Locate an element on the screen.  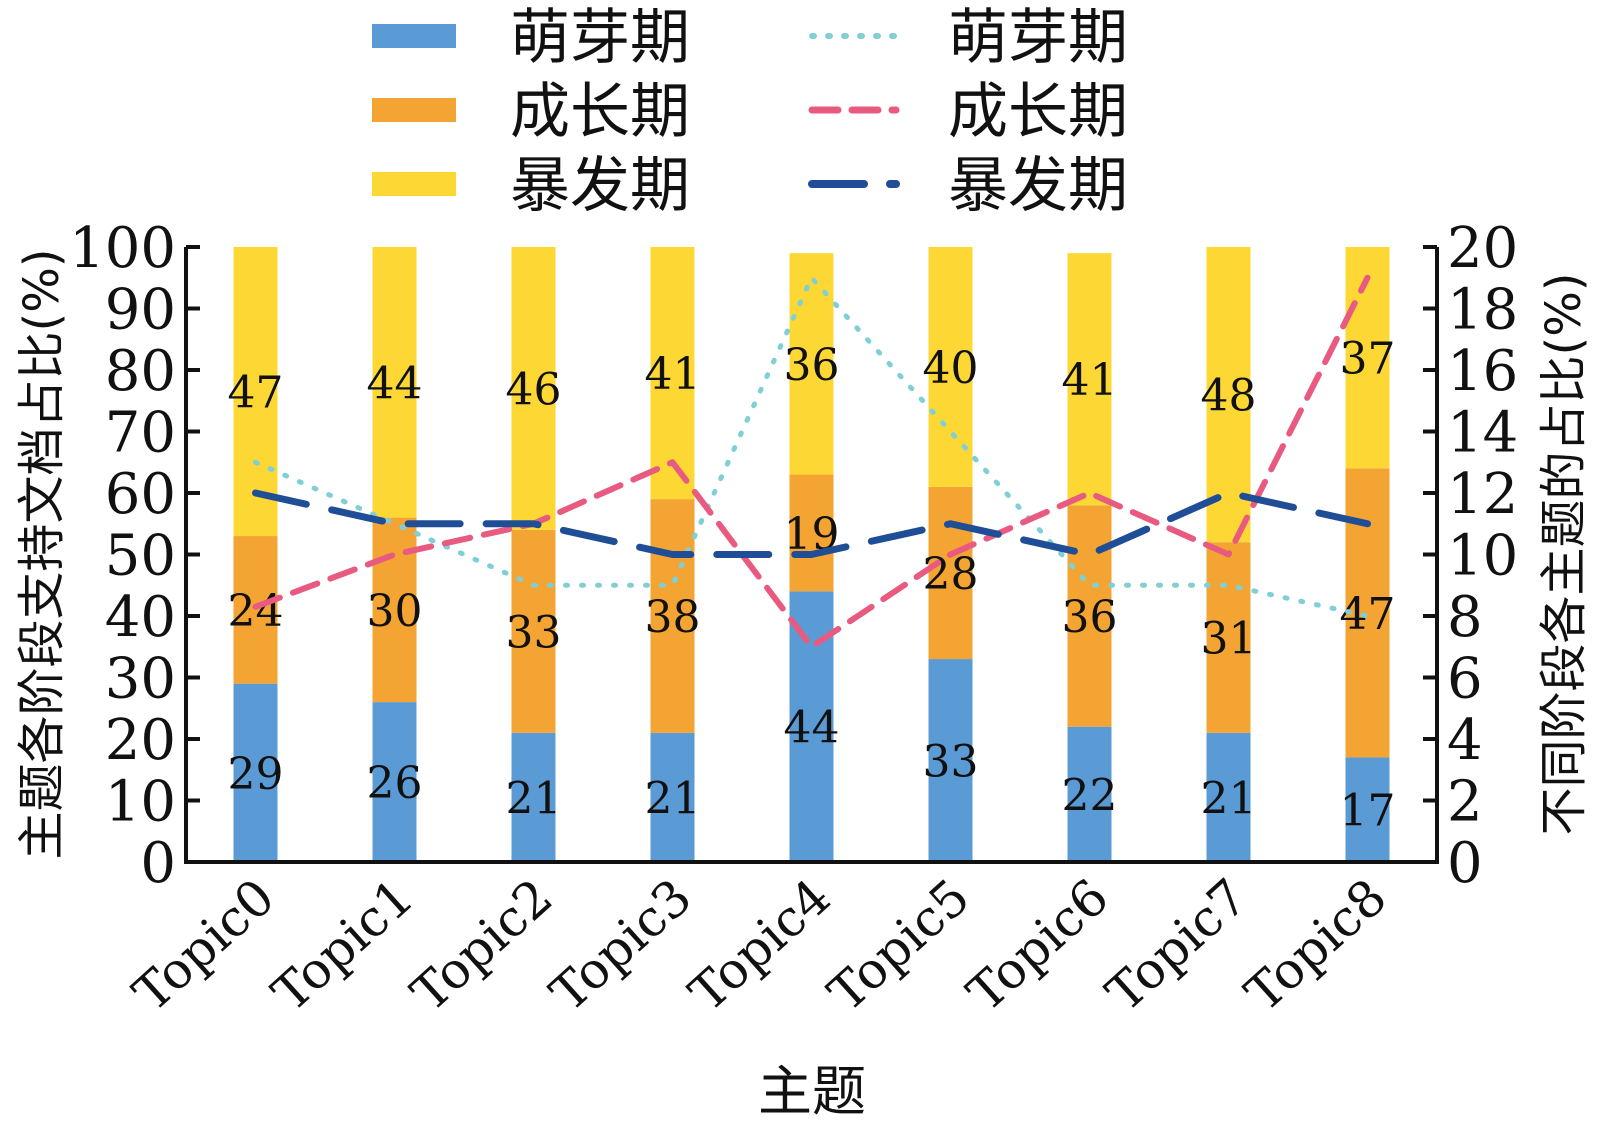
left-tick-label-70: 70 is located at coordinates (140, 433).